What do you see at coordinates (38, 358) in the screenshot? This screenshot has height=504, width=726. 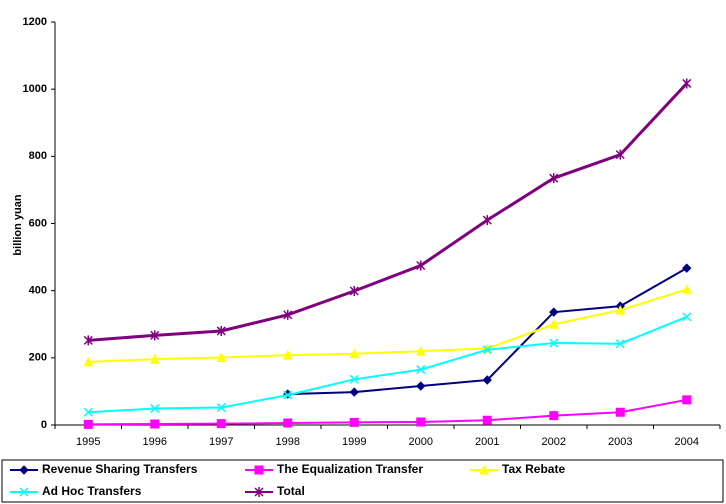 I see `y-tick-label: 200` at bounding box center [38, 358].